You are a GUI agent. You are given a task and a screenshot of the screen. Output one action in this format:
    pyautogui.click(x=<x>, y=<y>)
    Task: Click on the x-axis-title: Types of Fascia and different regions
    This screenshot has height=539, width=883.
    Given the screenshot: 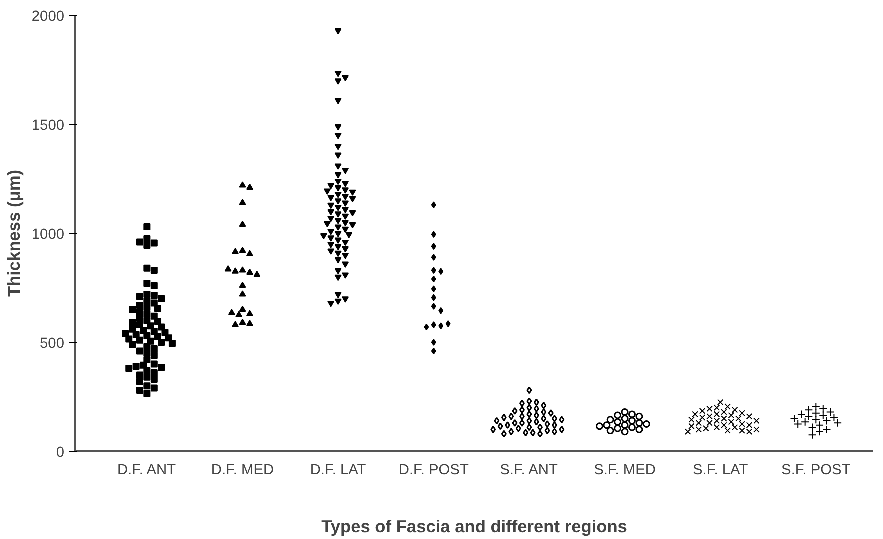 What is the action you would take?
    pyautogui.click(x=475, y=526)
    